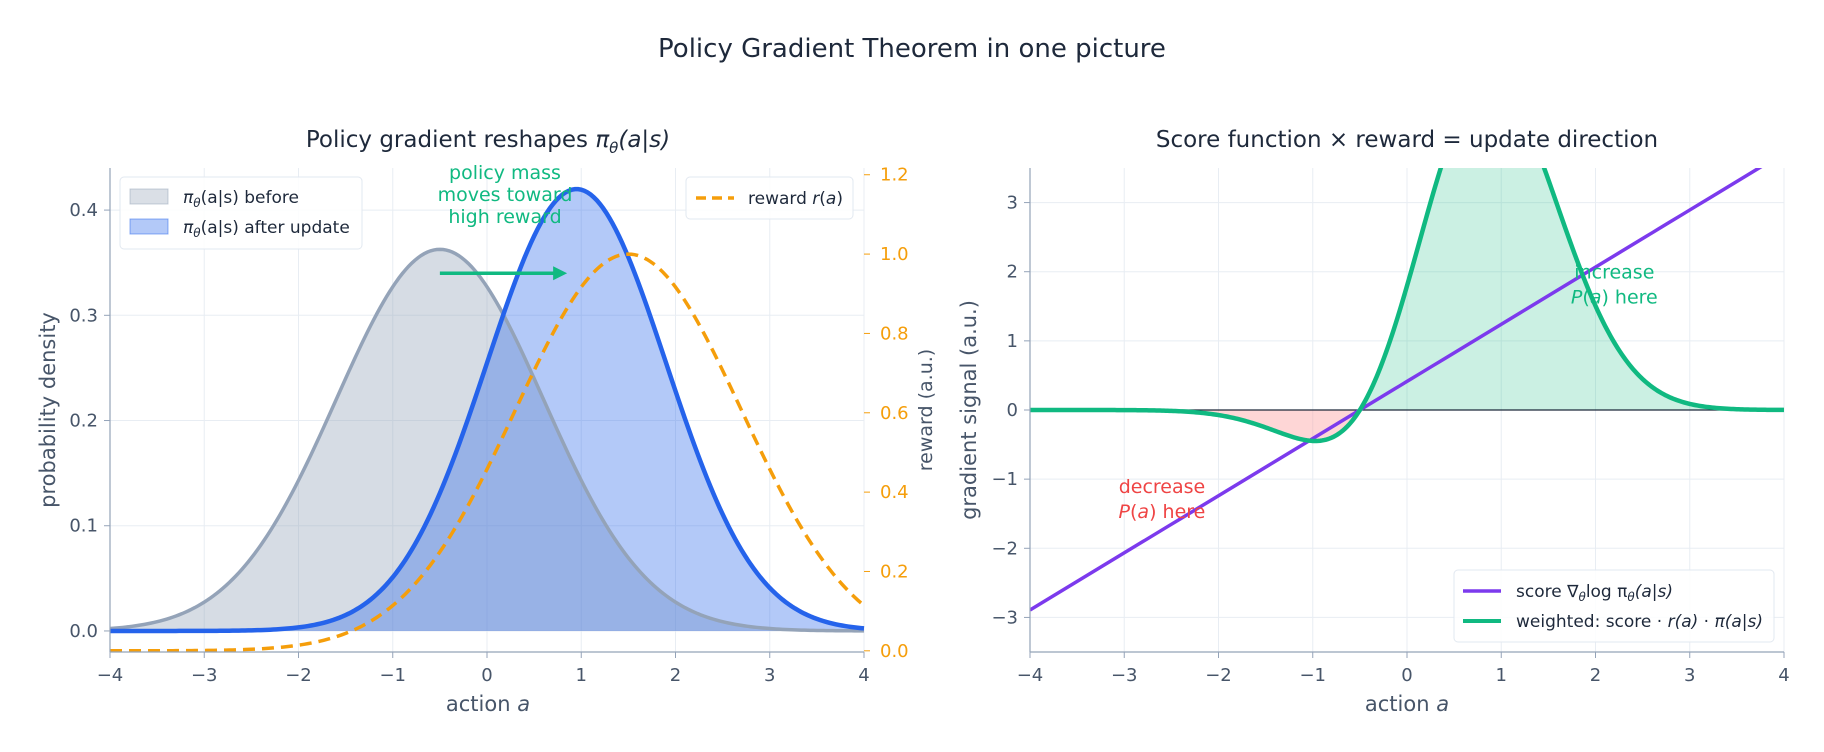 The height and width of the screenshot is (752, 1824). What do you see at coordinates (1407, 704) in the screenshot?
I see `right-x-axis-label: action a` at bounding box center [1407, 704].